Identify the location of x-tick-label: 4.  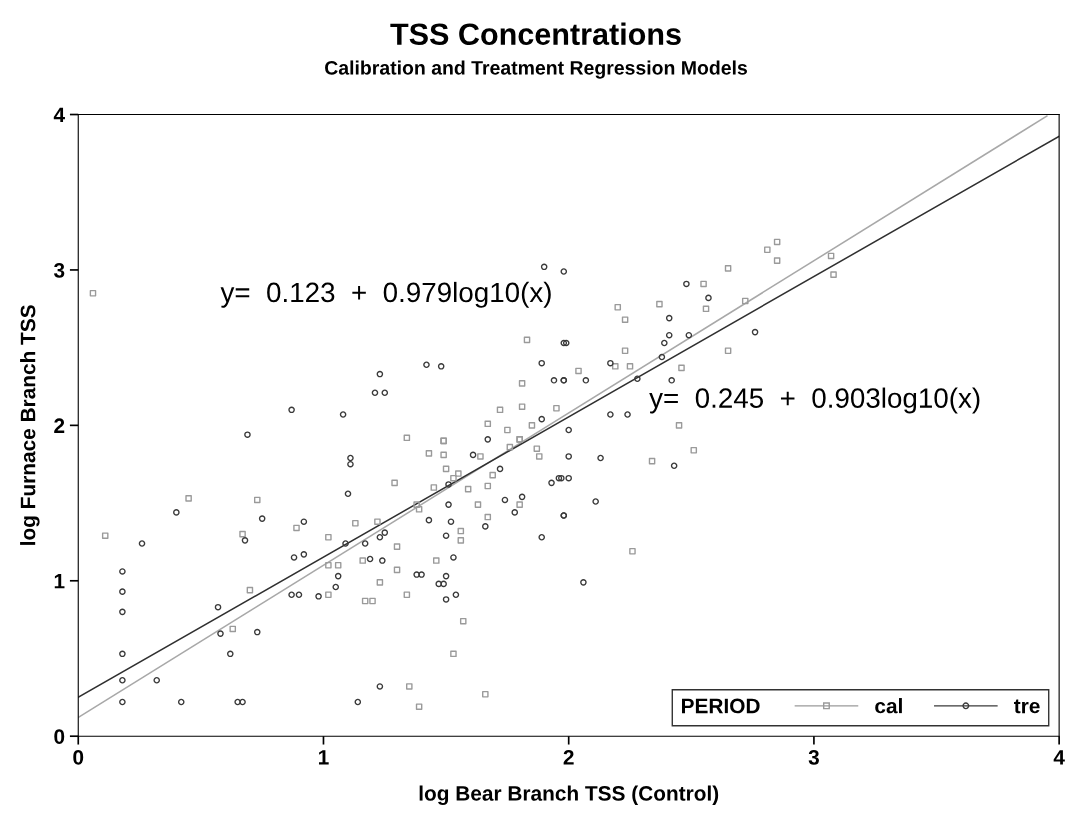
(1059, 757).